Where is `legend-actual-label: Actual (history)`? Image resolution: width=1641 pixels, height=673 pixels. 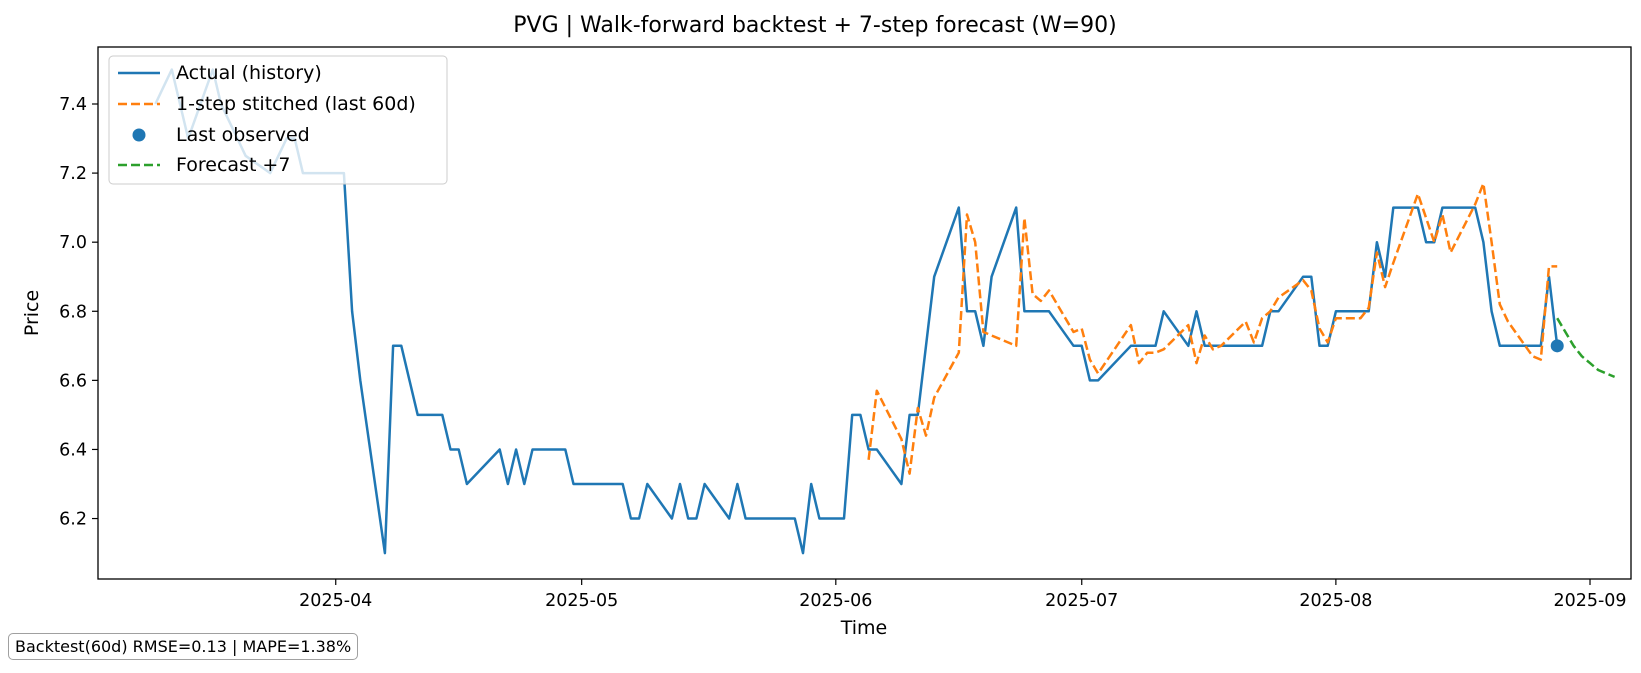
legend-actual-label: Actual (history) is located at coordinates (249, 73).